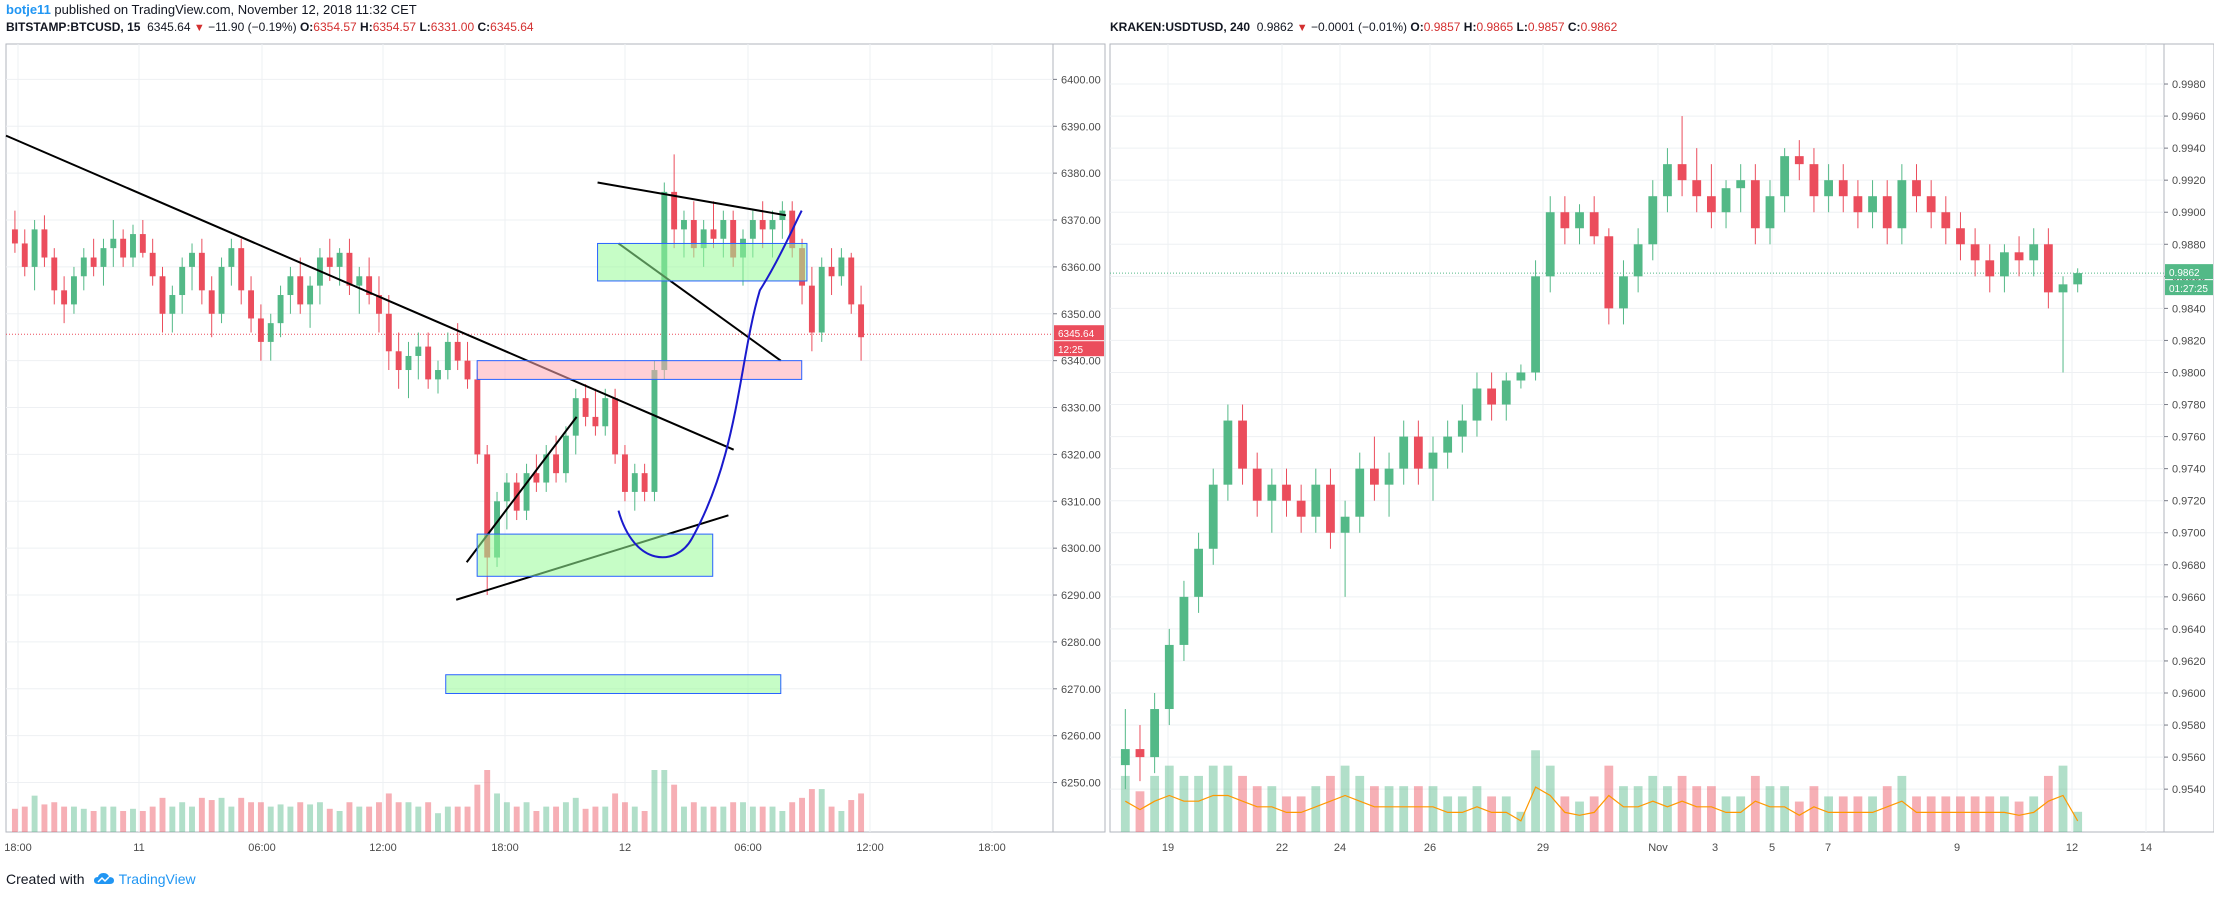 The image size is (2214, 899). I want to click on right-time-tick-label: 9, so click(1957, 848).